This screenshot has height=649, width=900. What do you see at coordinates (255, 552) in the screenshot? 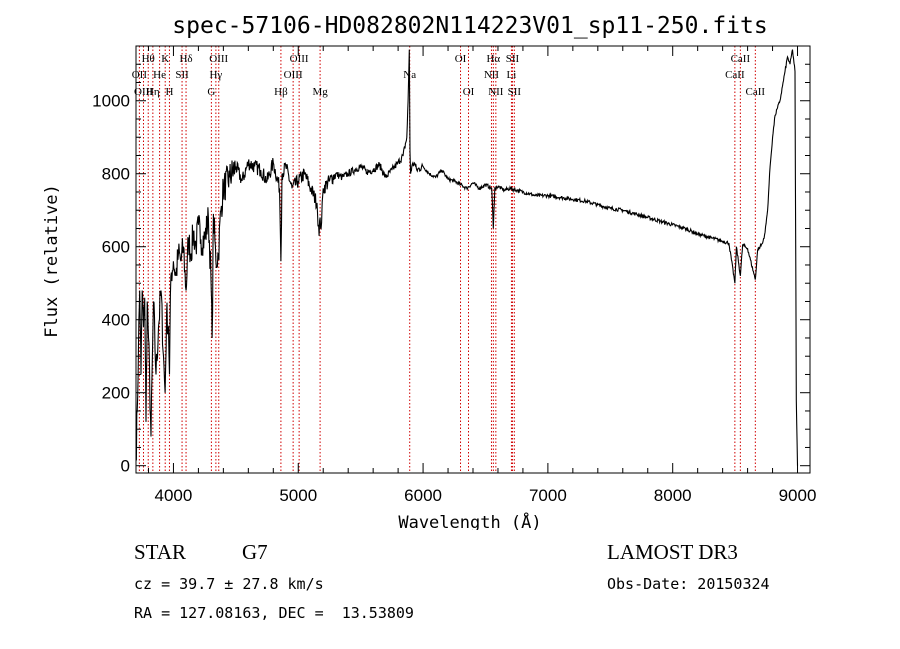
I see `spectral-subclass: G7` at bounding box center [255, 552].